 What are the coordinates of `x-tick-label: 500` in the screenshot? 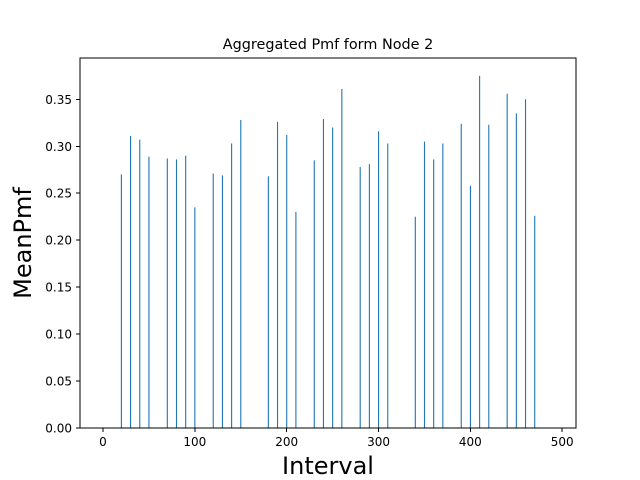 It's located at (562, 442).